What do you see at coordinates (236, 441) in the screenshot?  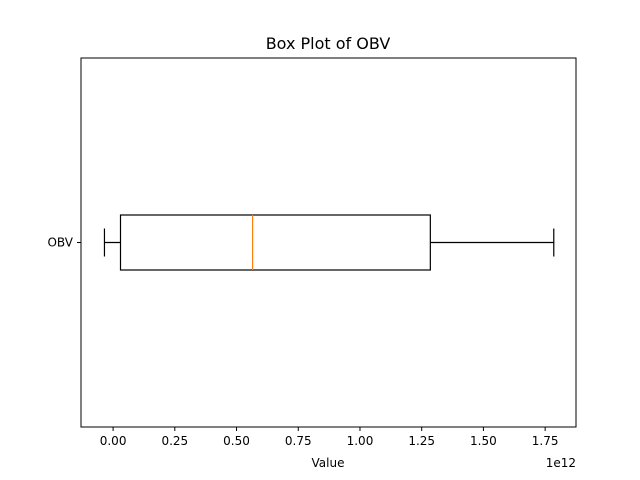 I see `x-tick-label: 0.50` at bounding box center [236, 441].